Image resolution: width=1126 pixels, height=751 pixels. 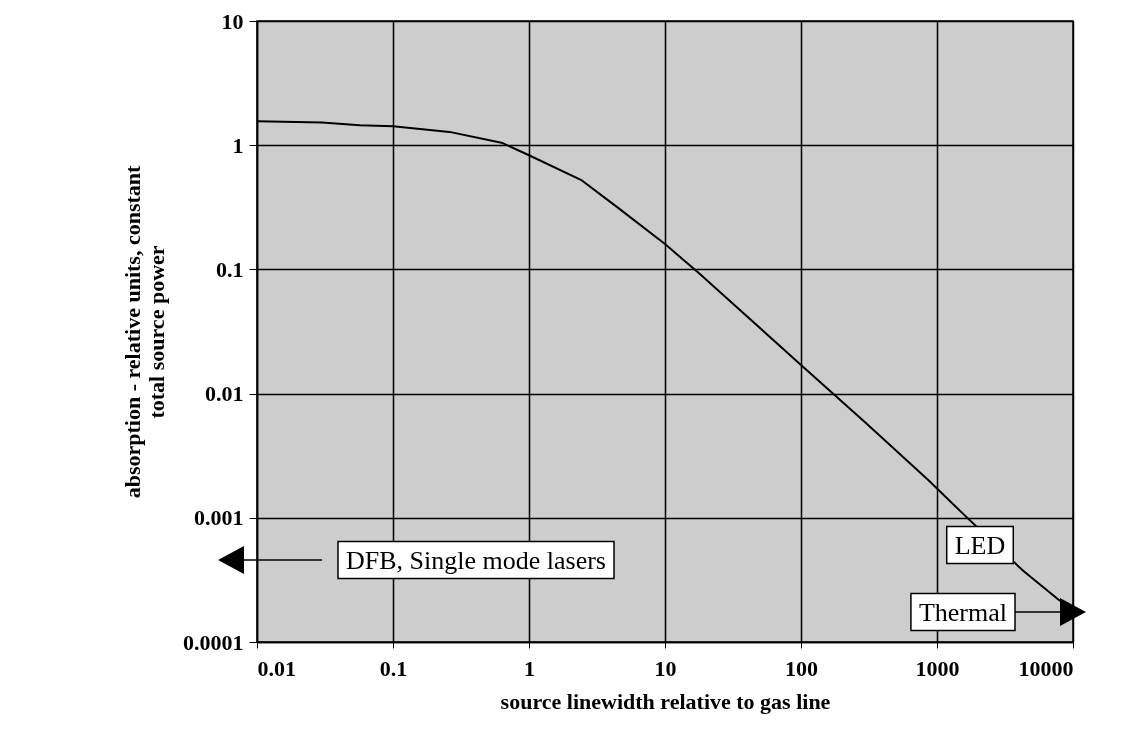 What do you see at coordinates (230, 269) in the screenshot?
I see `y-tick-label: 0.1` at bounding box center [230, 269].